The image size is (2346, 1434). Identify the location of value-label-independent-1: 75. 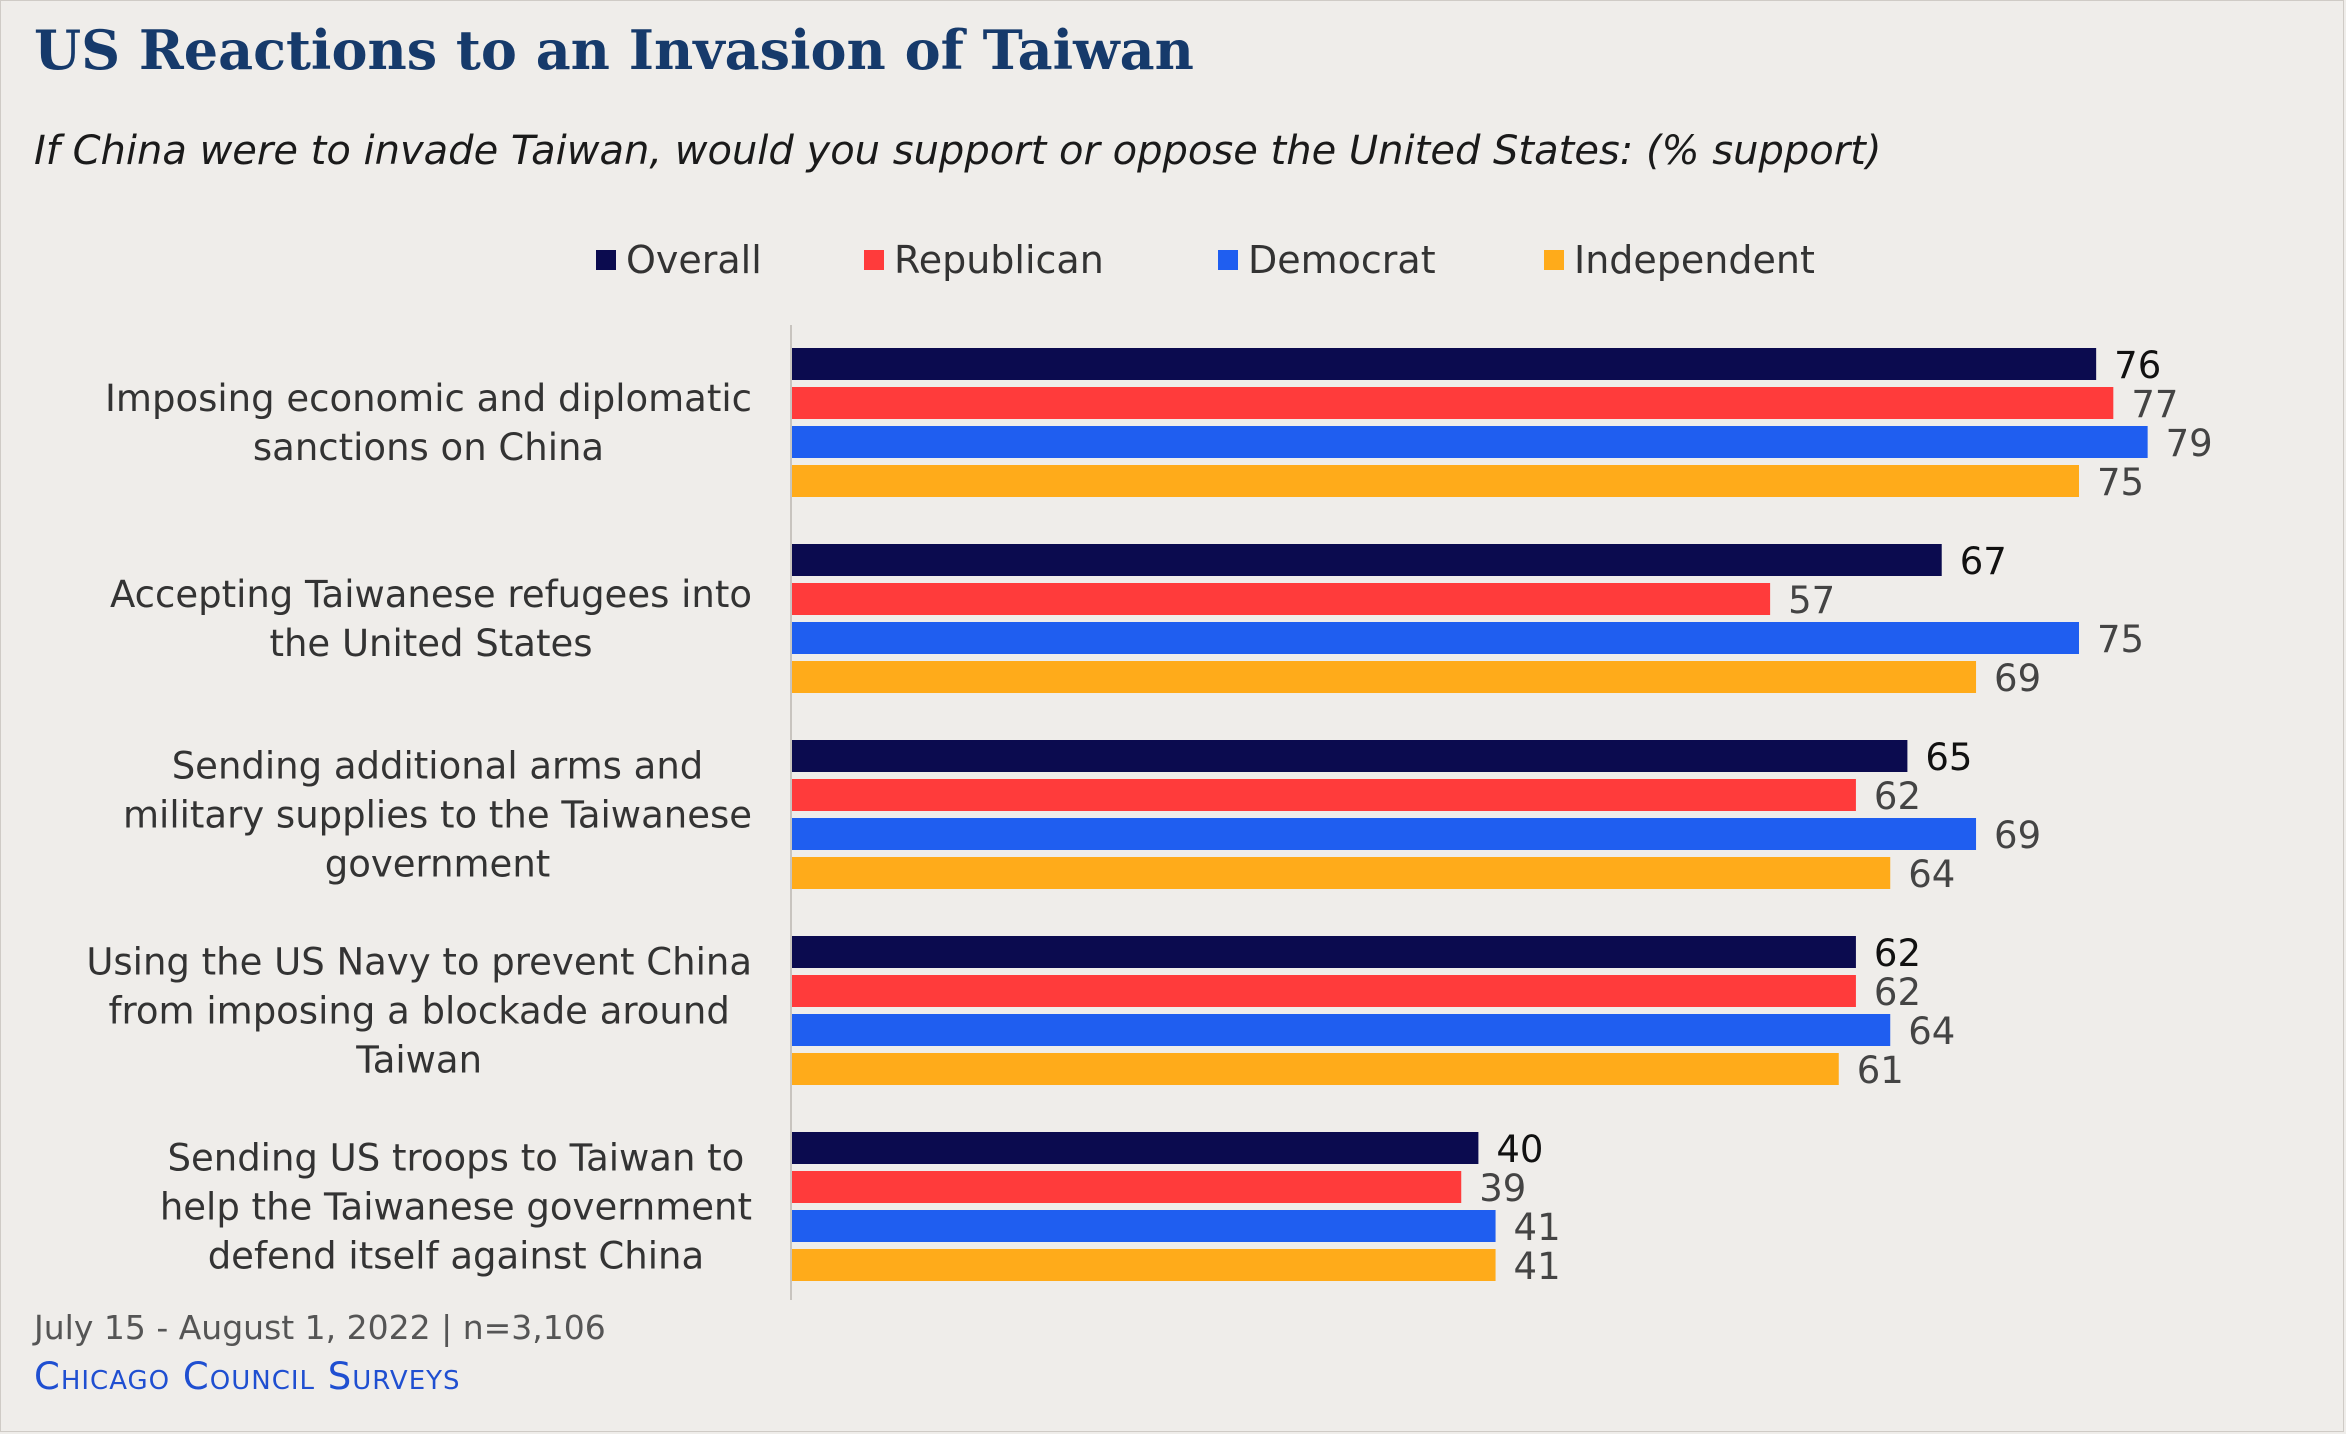
(2120, 482).